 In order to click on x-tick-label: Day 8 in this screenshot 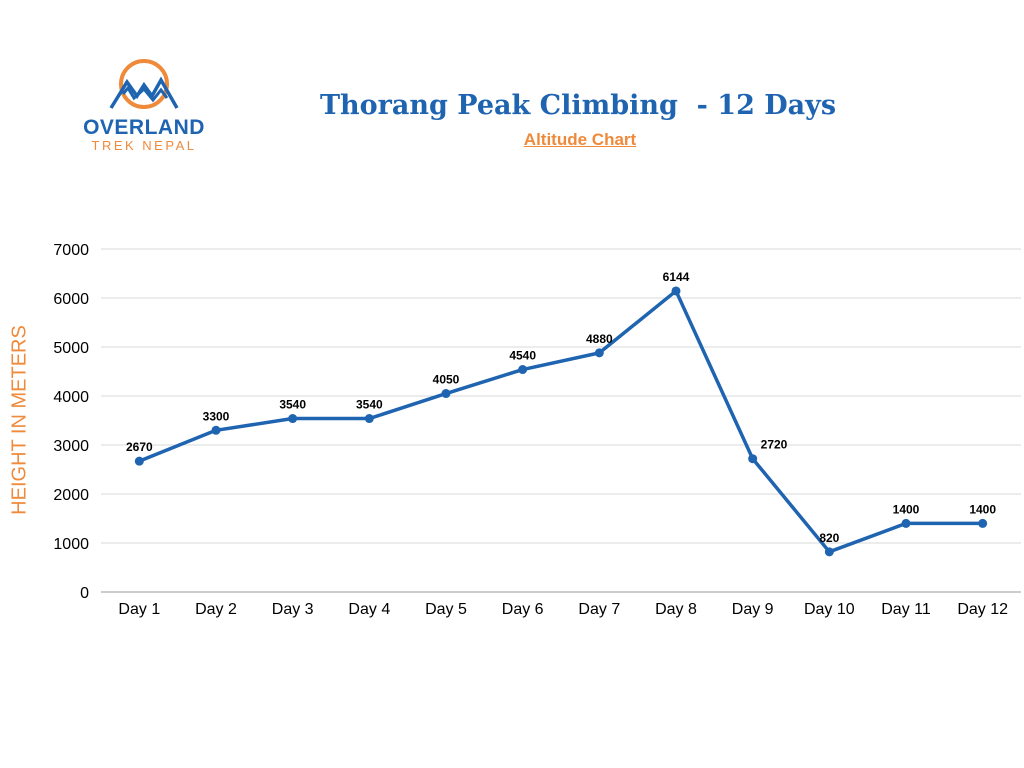, I will do `click(676, 609)`.